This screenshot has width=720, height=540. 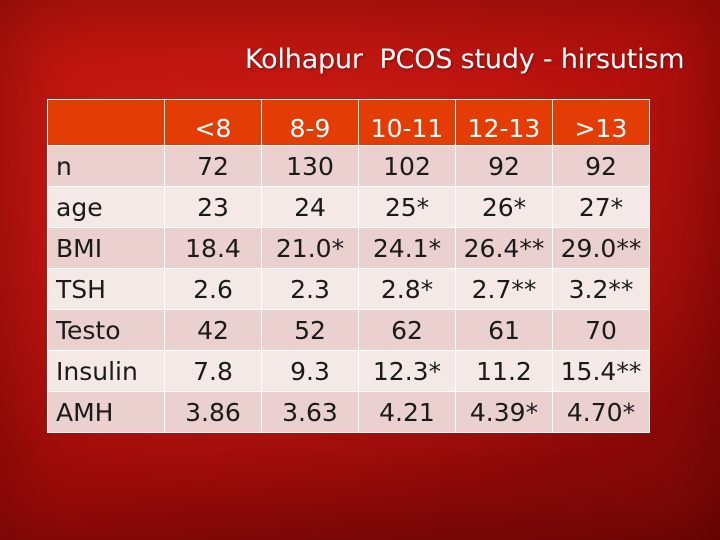 I want to click on row-label: n, so click(x=106, y=166).